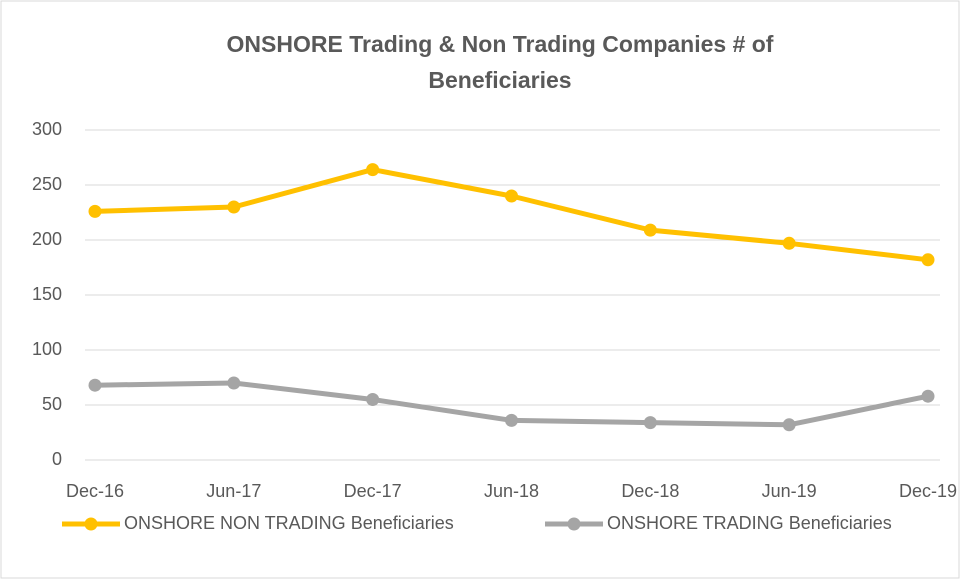 Image resolution: width=962 pixels, height=581 pixels. I want to click on x-tick-label: Jun-19, so click(789, 491).